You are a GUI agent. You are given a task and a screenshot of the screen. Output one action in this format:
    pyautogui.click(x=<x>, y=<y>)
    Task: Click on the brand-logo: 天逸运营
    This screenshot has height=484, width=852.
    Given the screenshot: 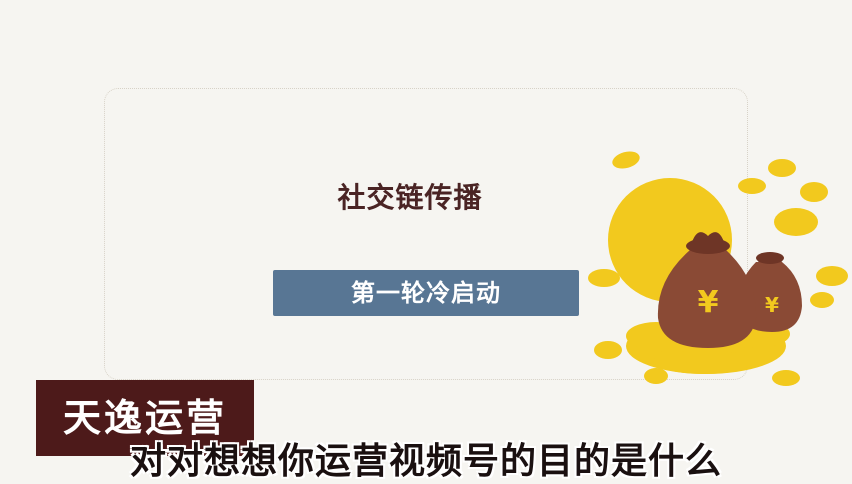 What is the action you would take?
    pyautogui.click(x=145, y=418)
    